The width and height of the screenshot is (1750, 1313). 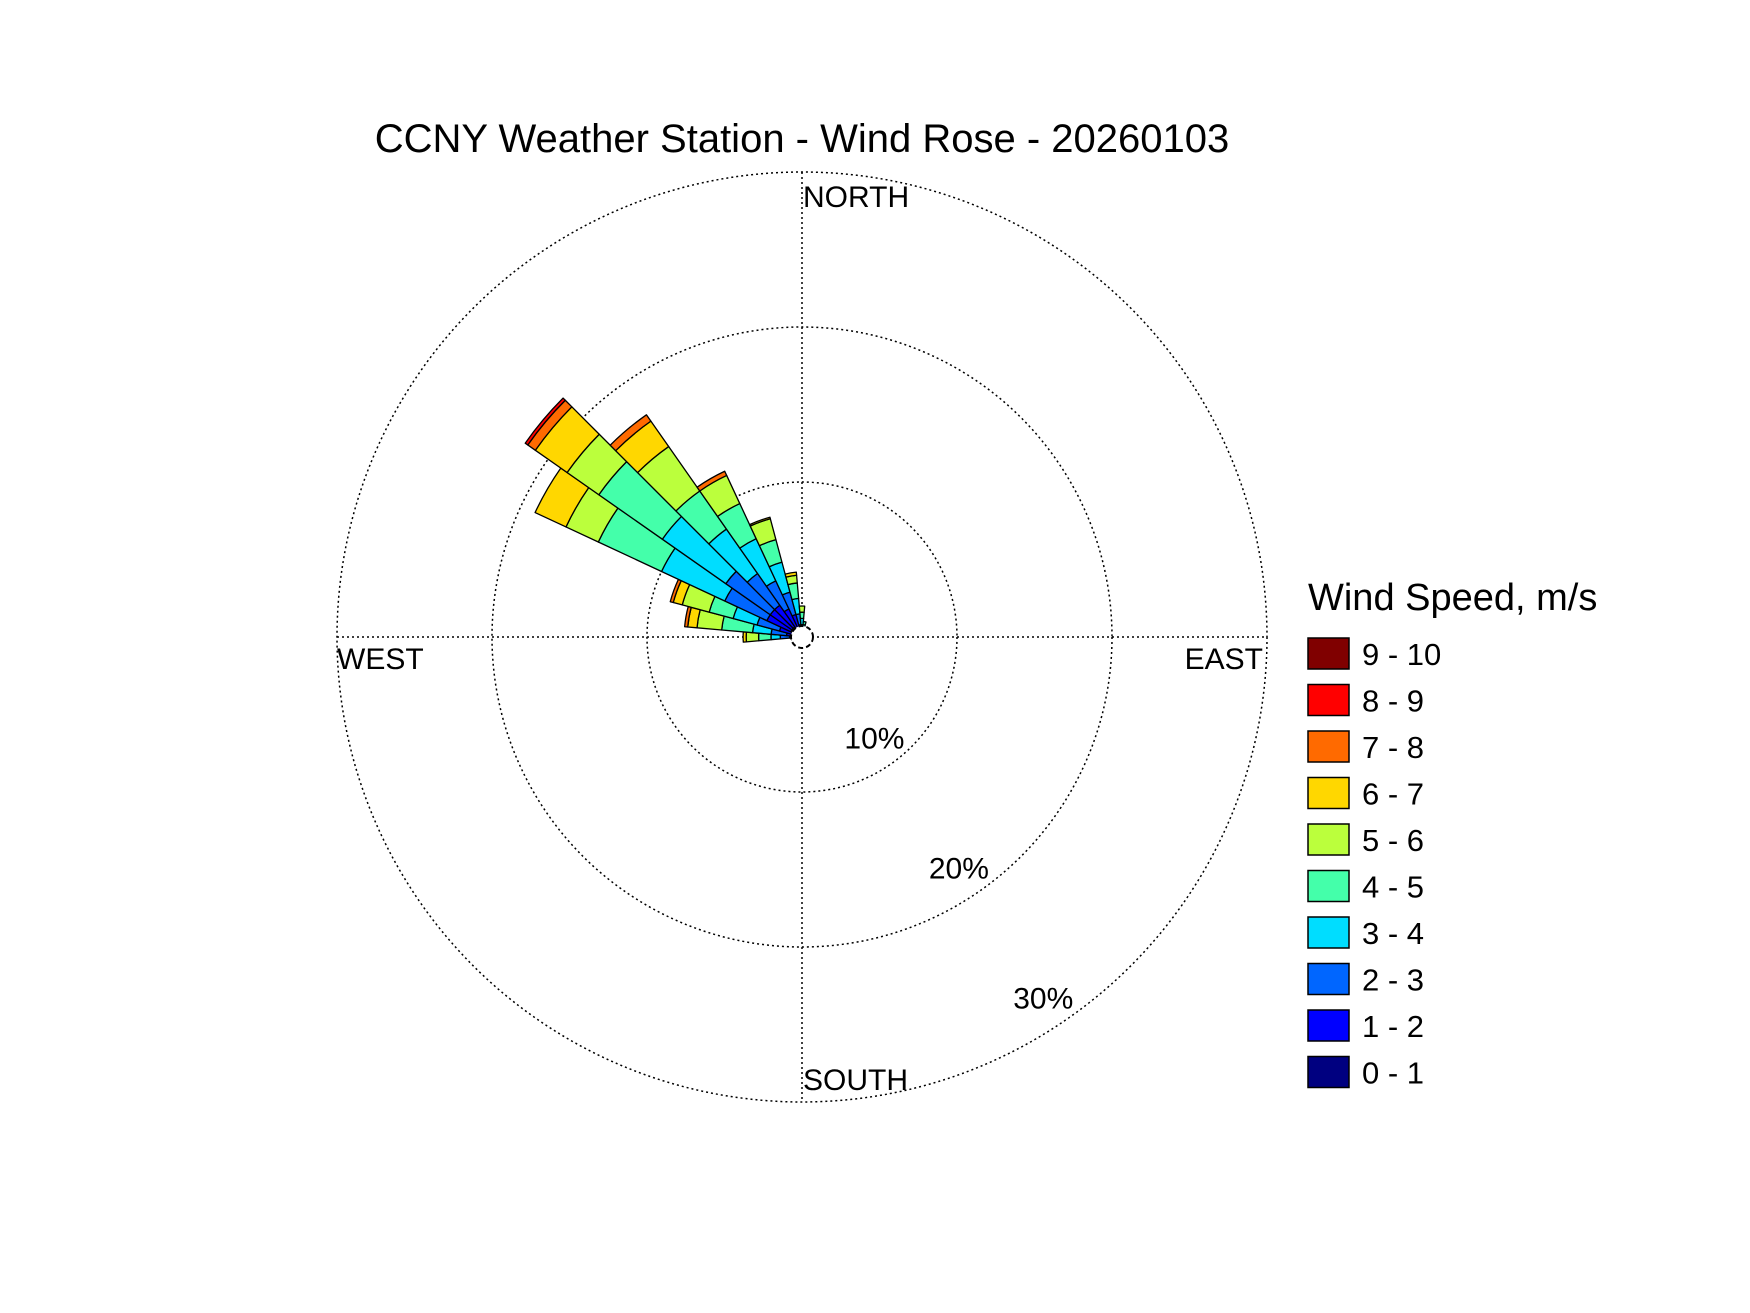 I want to click on ring-labels: 10% 20% 30%, so click(x=958, y=869).